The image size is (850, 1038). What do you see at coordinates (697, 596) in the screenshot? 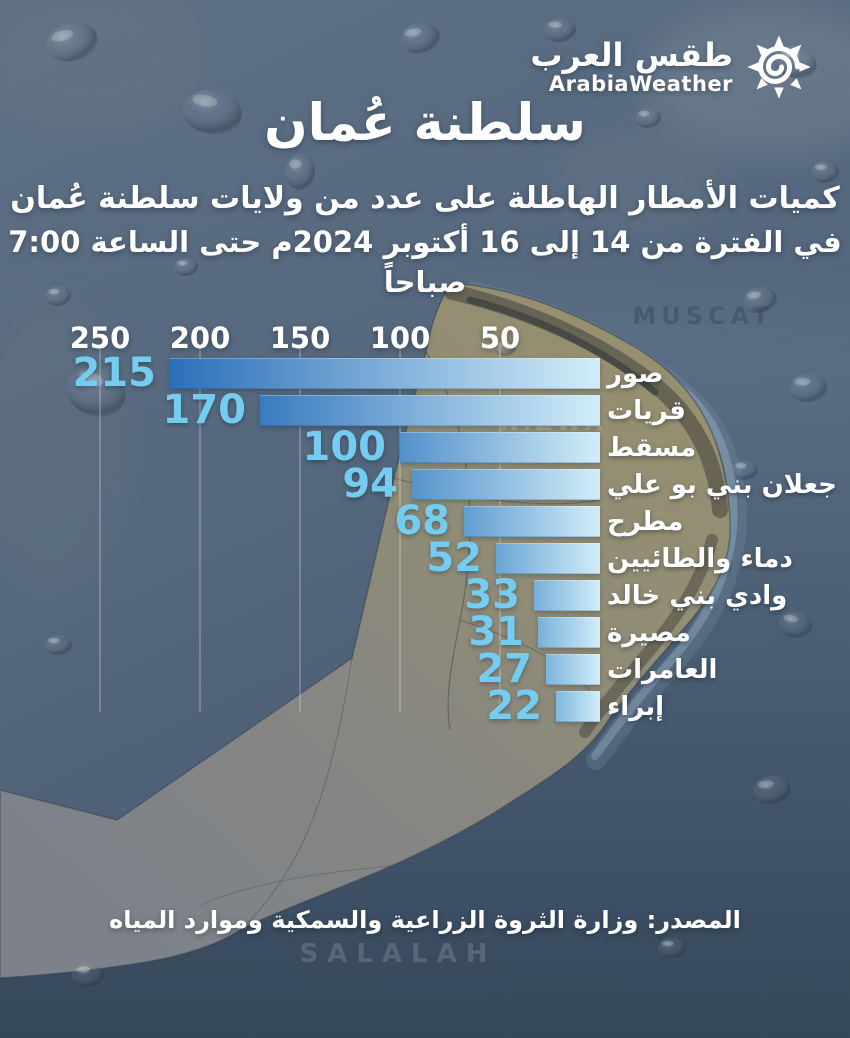
I see `governorate-label: وادي بني خالد` at bounding box center [697, 596].